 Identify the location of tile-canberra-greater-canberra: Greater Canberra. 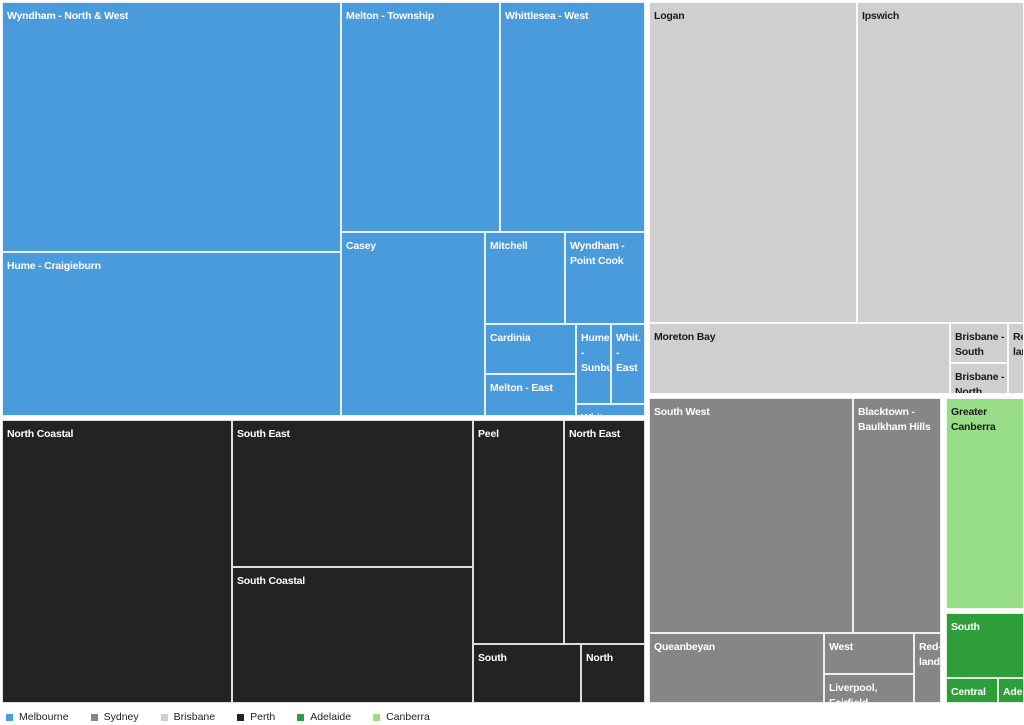
(985, 503).